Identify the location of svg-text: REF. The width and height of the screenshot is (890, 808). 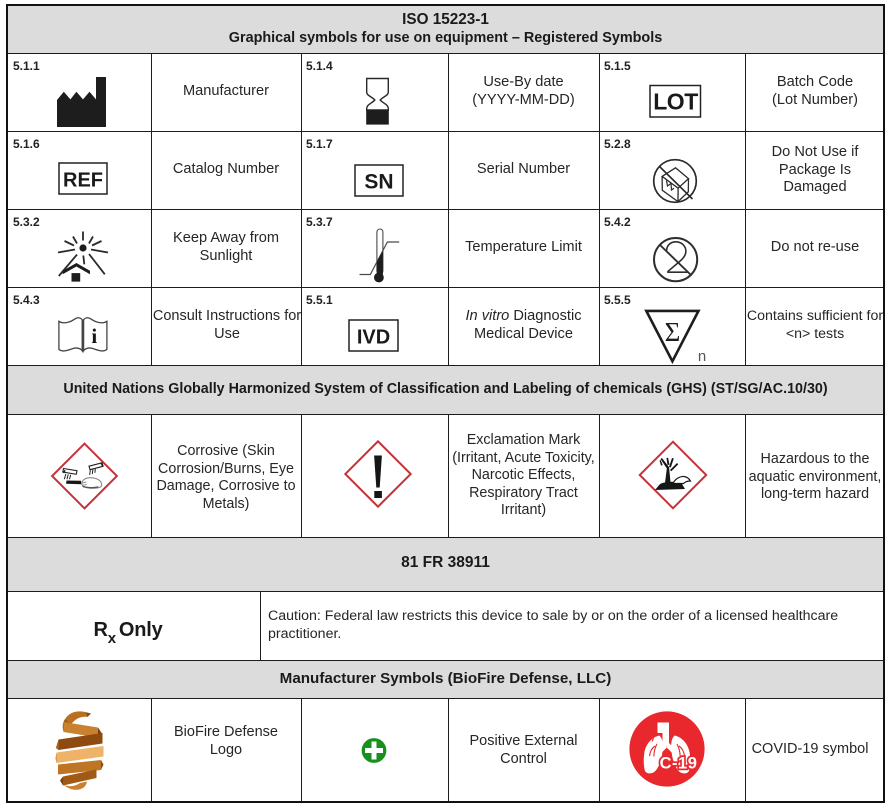
(83, 181).